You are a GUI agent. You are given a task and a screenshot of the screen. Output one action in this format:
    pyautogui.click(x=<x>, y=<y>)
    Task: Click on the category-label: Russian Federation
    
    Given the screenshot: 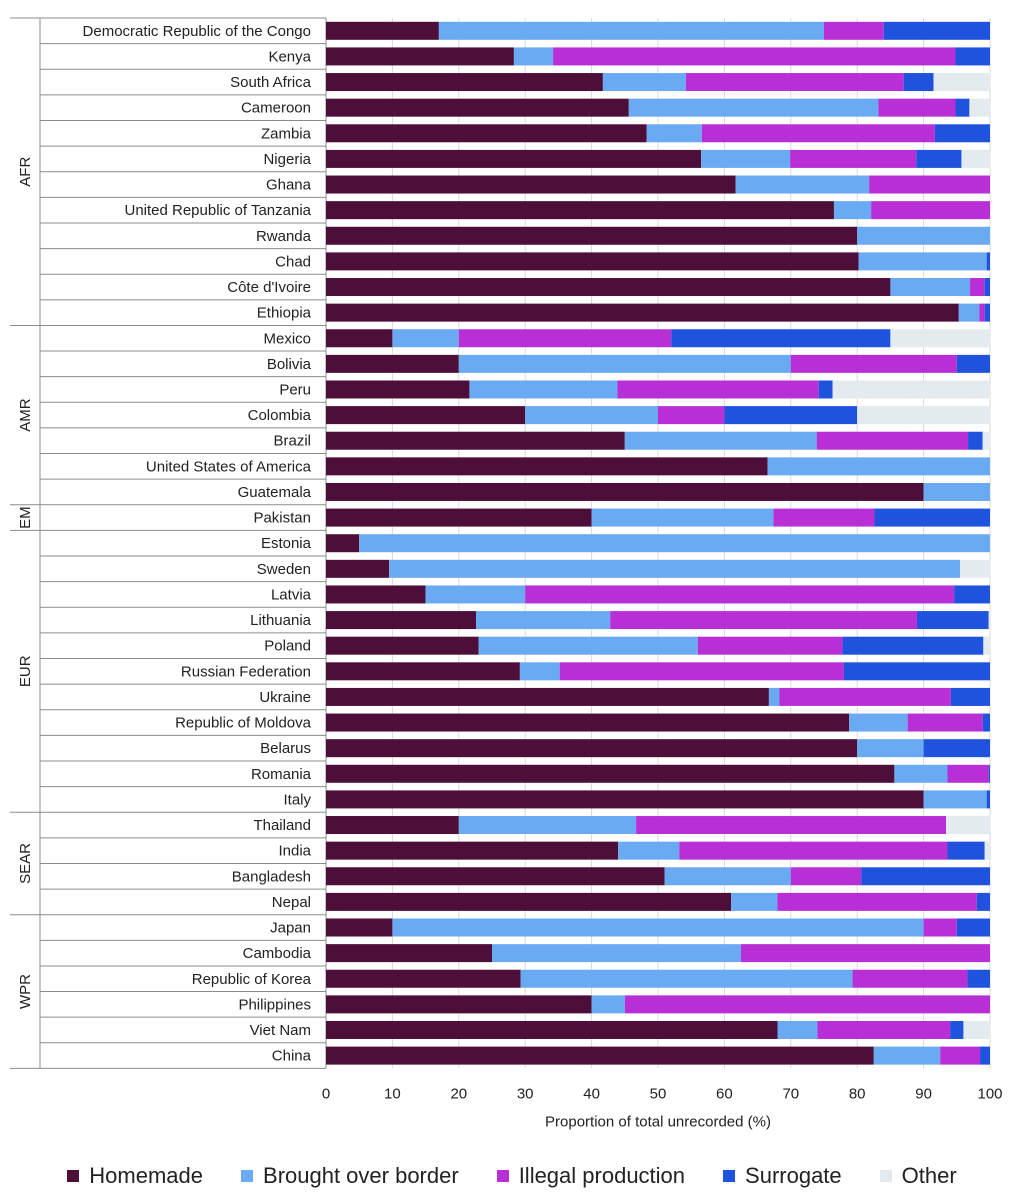 What is the action you would take?
    pyautogui.click(x=246, y=671)
    